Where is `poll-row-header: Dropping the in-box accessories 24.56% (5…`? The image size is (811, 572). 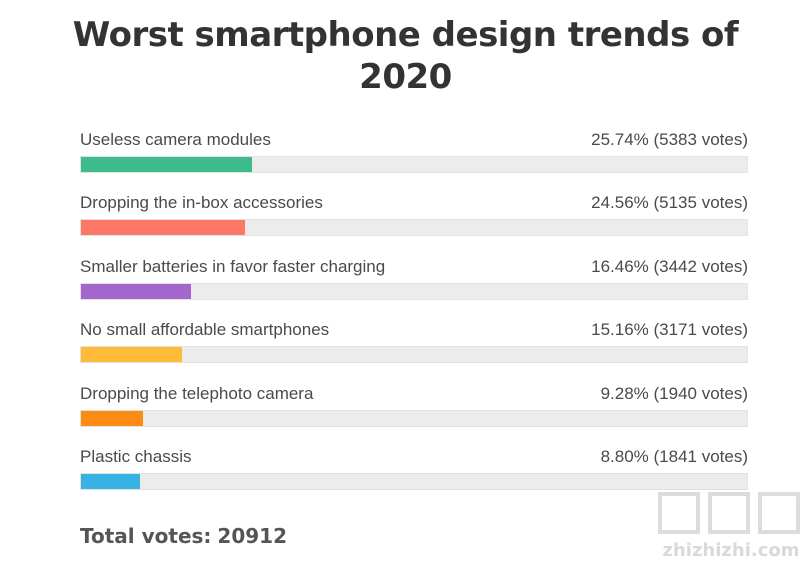
poll-row-header: Dropping the in-box accessories 24.56% (5… is located at coordinates (414, 203).